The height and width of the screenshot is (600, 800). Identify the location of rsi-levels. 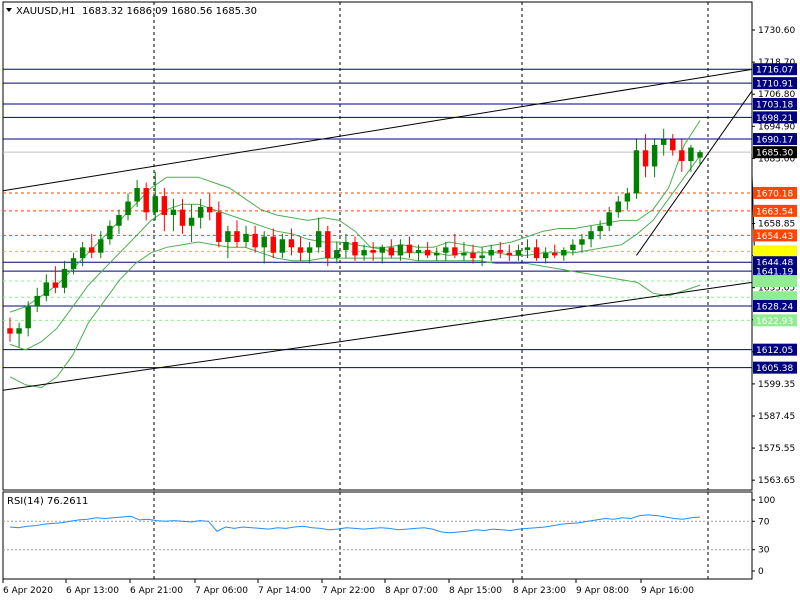
(377, 535).